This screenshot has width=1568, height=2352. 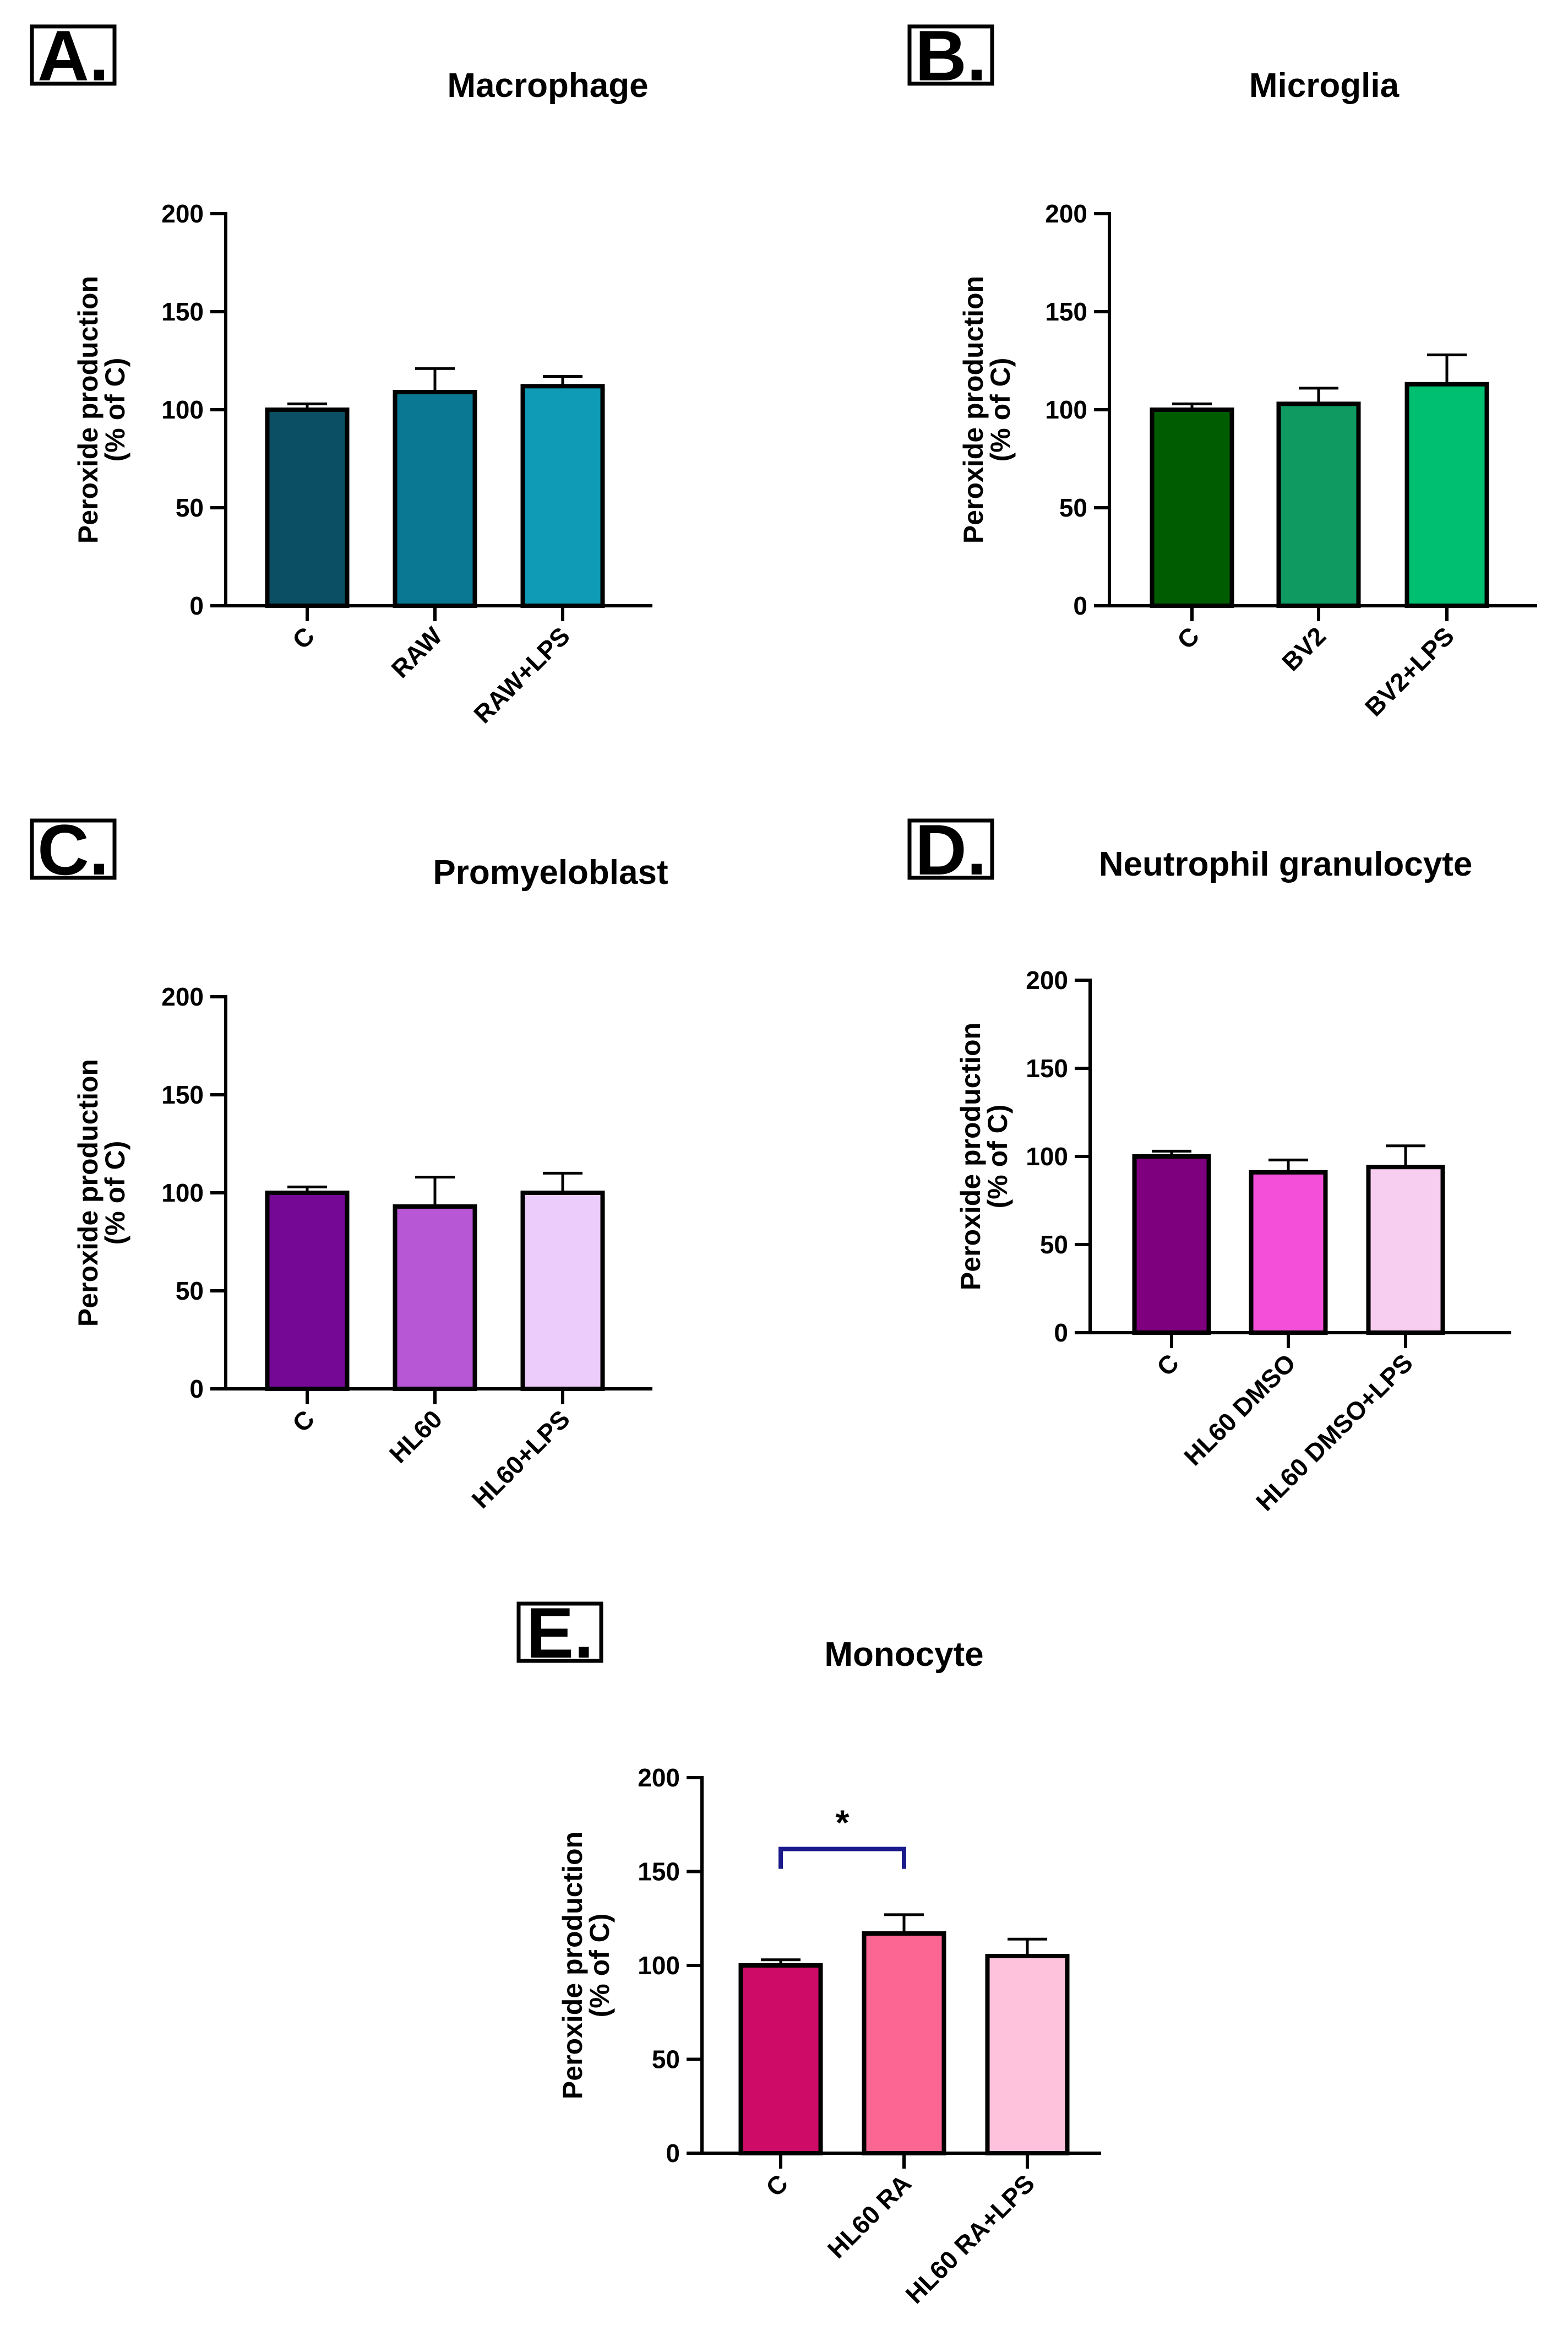 What do you see at coordinates (416, 1436) in the screenshot?
I see `x-tick-label: HL60` at bounding box center [416, 1436].